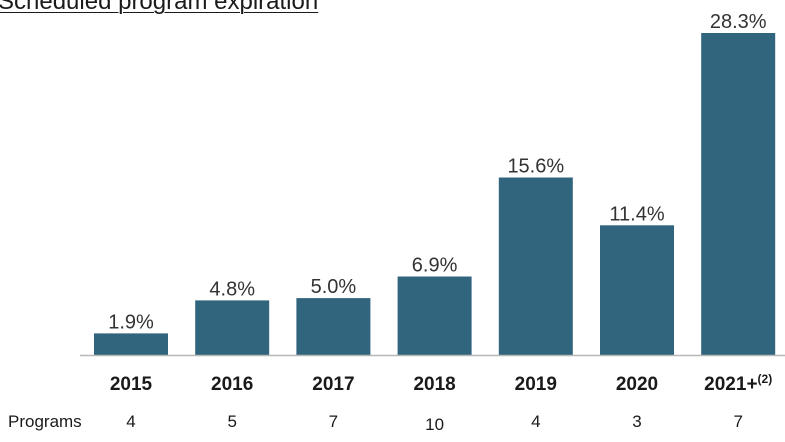 This screenshot has height=442, width=785. Describe the element at coordinates (765, 379) in the screenshot. I see `footnote-marker: (2)` at that location.